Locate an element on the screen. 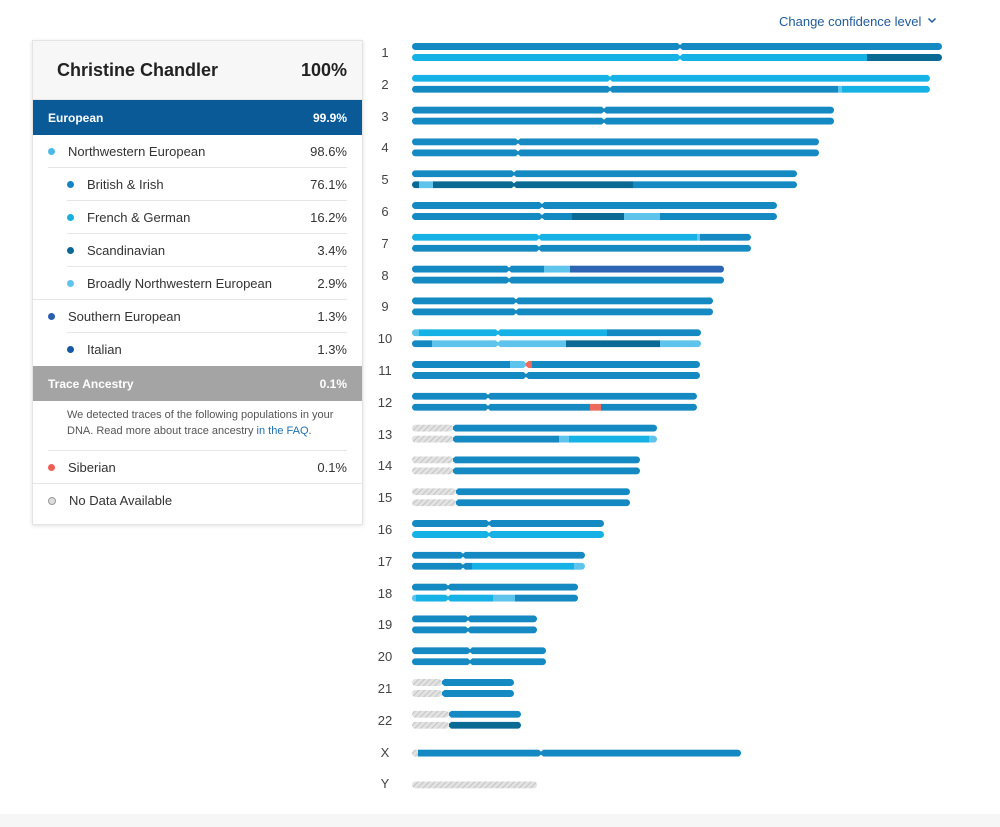 Image resolution: width=1000 pixels, height=827 pixels. european-band: European 99.9% is located at coordinates (197, 117).